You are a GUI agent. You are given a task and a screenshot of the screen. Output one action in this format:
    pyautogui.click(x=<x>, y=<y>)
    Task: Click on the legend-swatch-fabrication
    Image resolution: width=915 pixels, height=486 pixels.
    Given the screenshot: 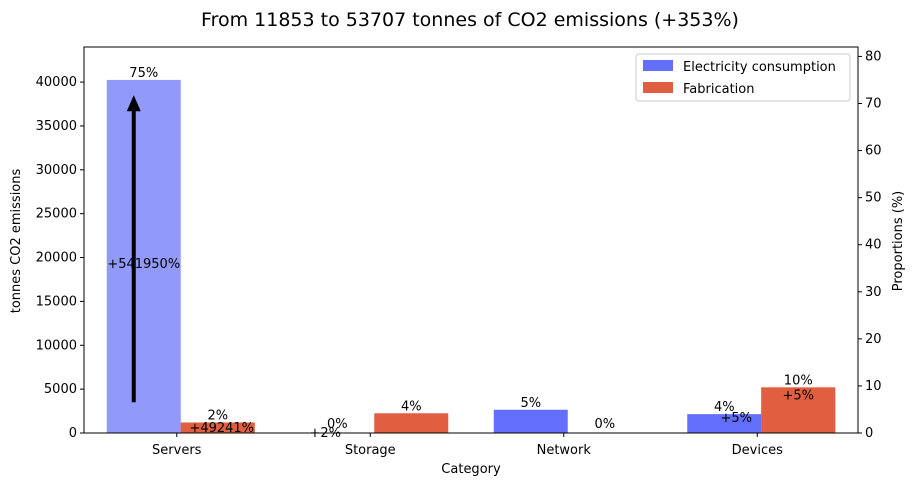 What is the action you would take?
    pyautogui.click(x=658, y=87)
    